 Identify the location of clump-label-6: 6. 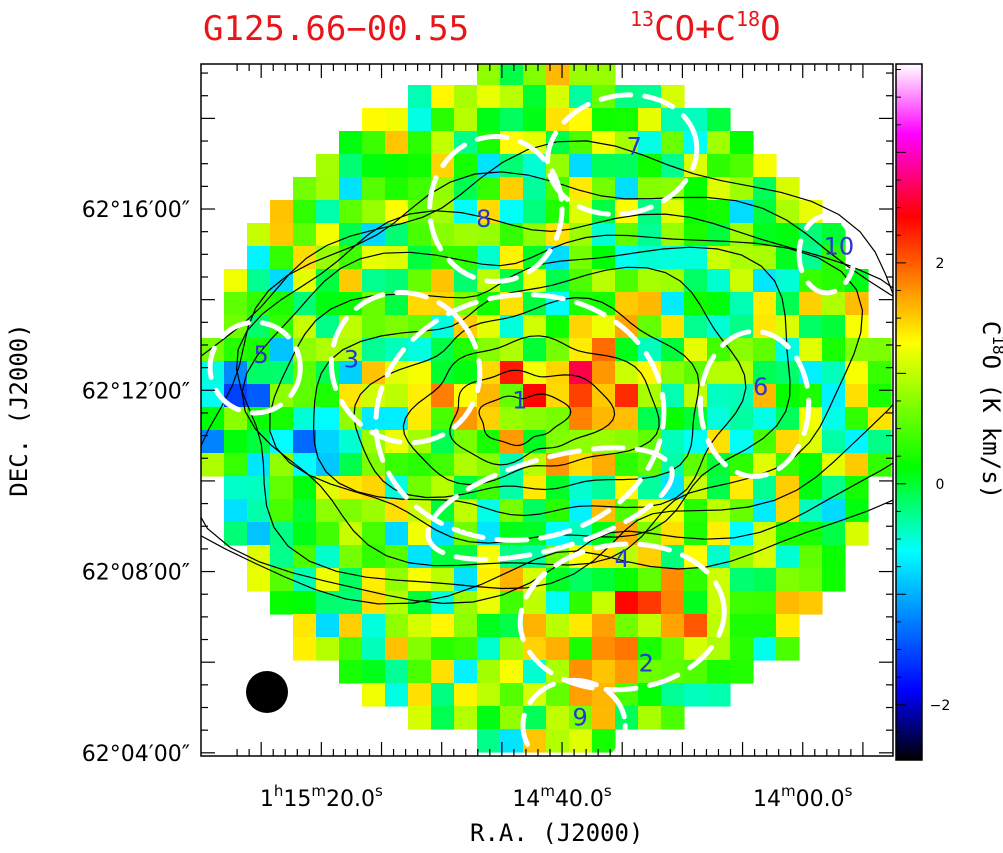
(760, 387).